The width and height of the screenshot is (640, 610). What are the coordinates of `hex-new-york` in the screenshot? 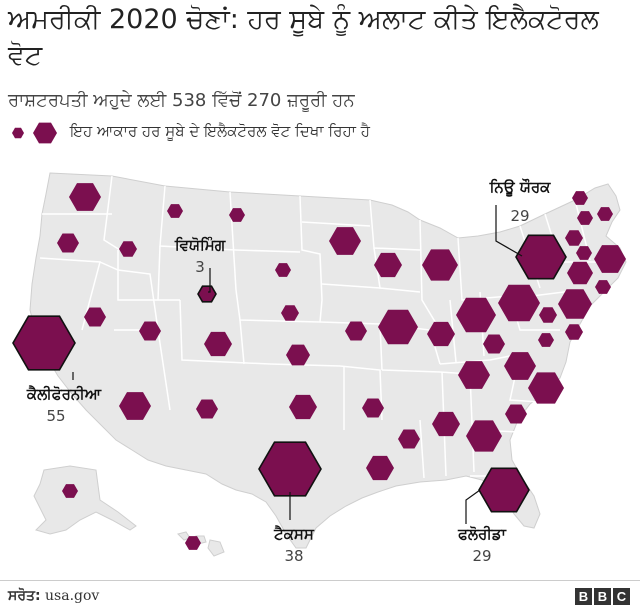 It's located at (541, 257).